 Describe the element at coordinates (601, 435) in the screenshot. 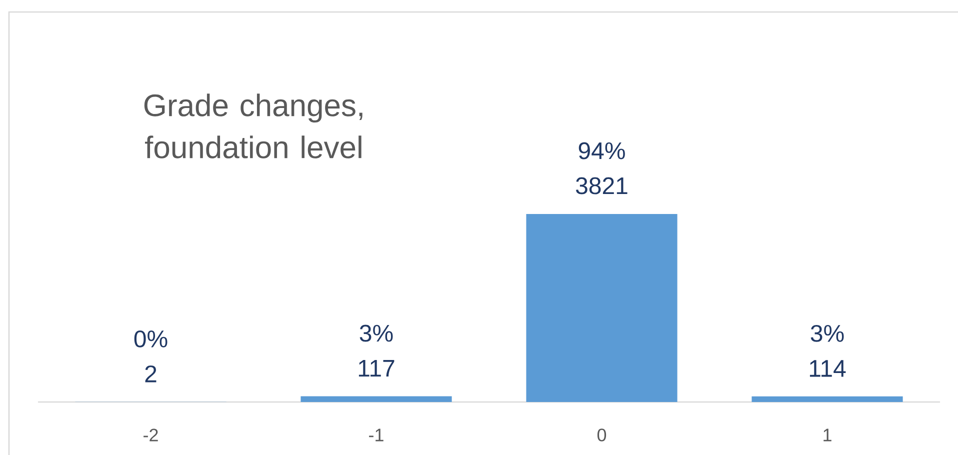

I see `x-tick-label: 0` at that location.